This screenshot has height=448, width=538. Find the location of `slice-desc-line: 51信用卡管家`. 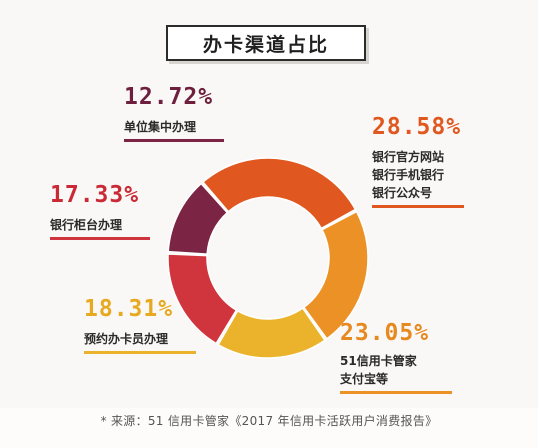

slice-desc-line: 51信用卡管家 is located at coordinates (378, 361).